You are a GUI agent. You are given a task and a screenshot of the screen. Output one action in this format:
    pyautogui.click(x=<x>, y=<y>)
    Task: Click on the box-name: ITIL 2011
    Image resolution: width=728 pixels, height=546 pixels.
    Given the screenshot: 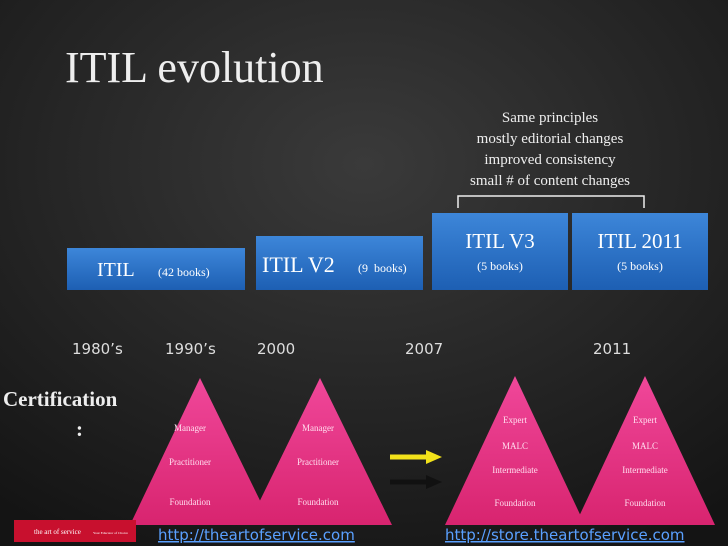 What is the action you would take?
    pyautogui.click(x=639, y=241)
    